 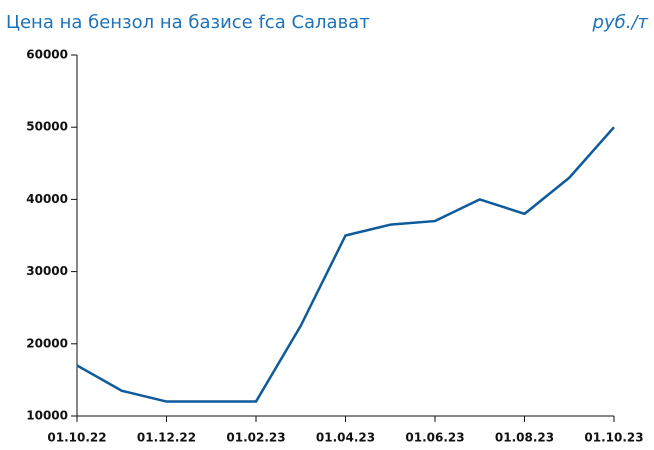 What do you see at coordinates (47, 271) in the screenshot?
I see `y-tick-label: 30000` at bounding box center [47, 271].